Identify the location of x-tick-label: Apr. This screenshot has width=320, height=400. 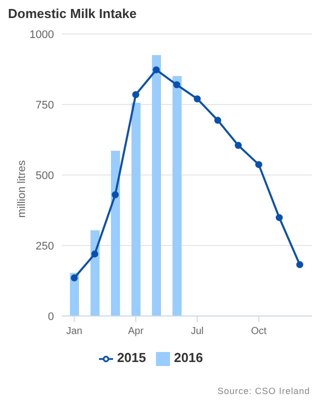
(136, 331).